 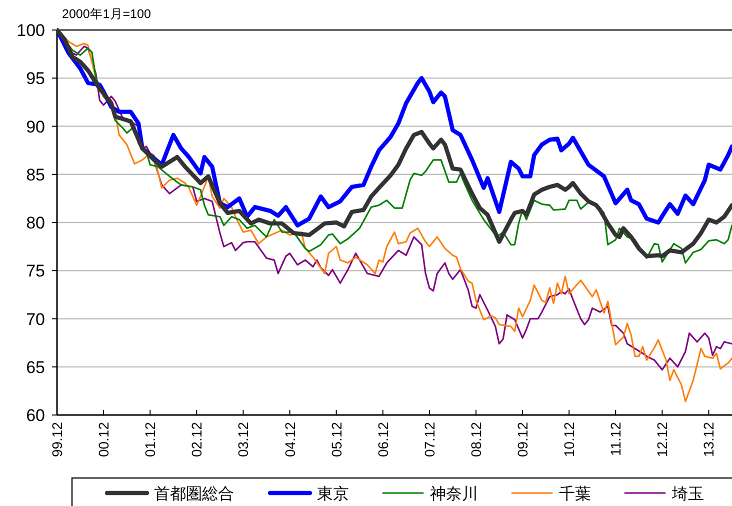 I want to click on legend-label: 千葉, so click(x=575, y=494).